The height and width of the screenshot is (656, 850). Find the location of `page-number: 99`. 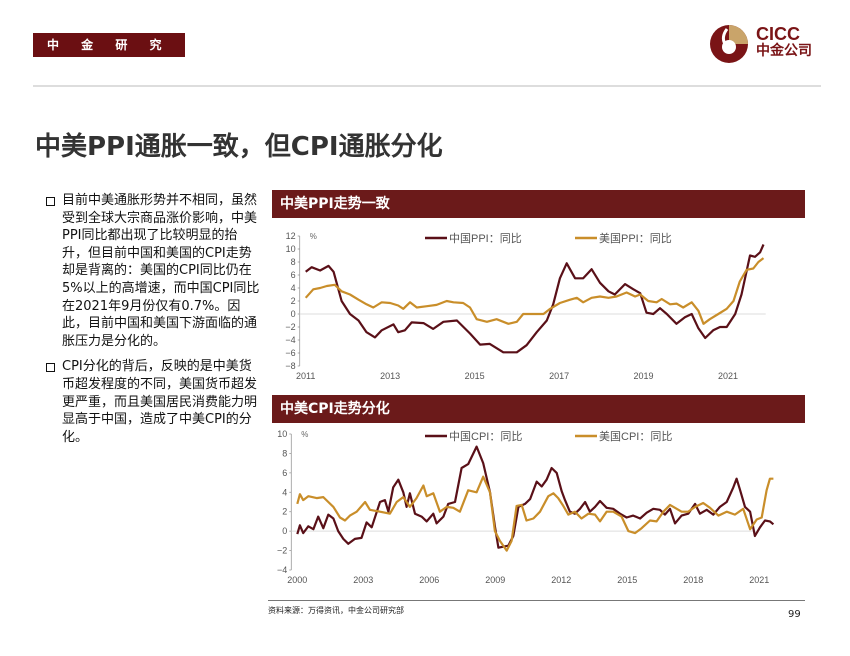

page-number: 99 is located at coordinates (794, 614).